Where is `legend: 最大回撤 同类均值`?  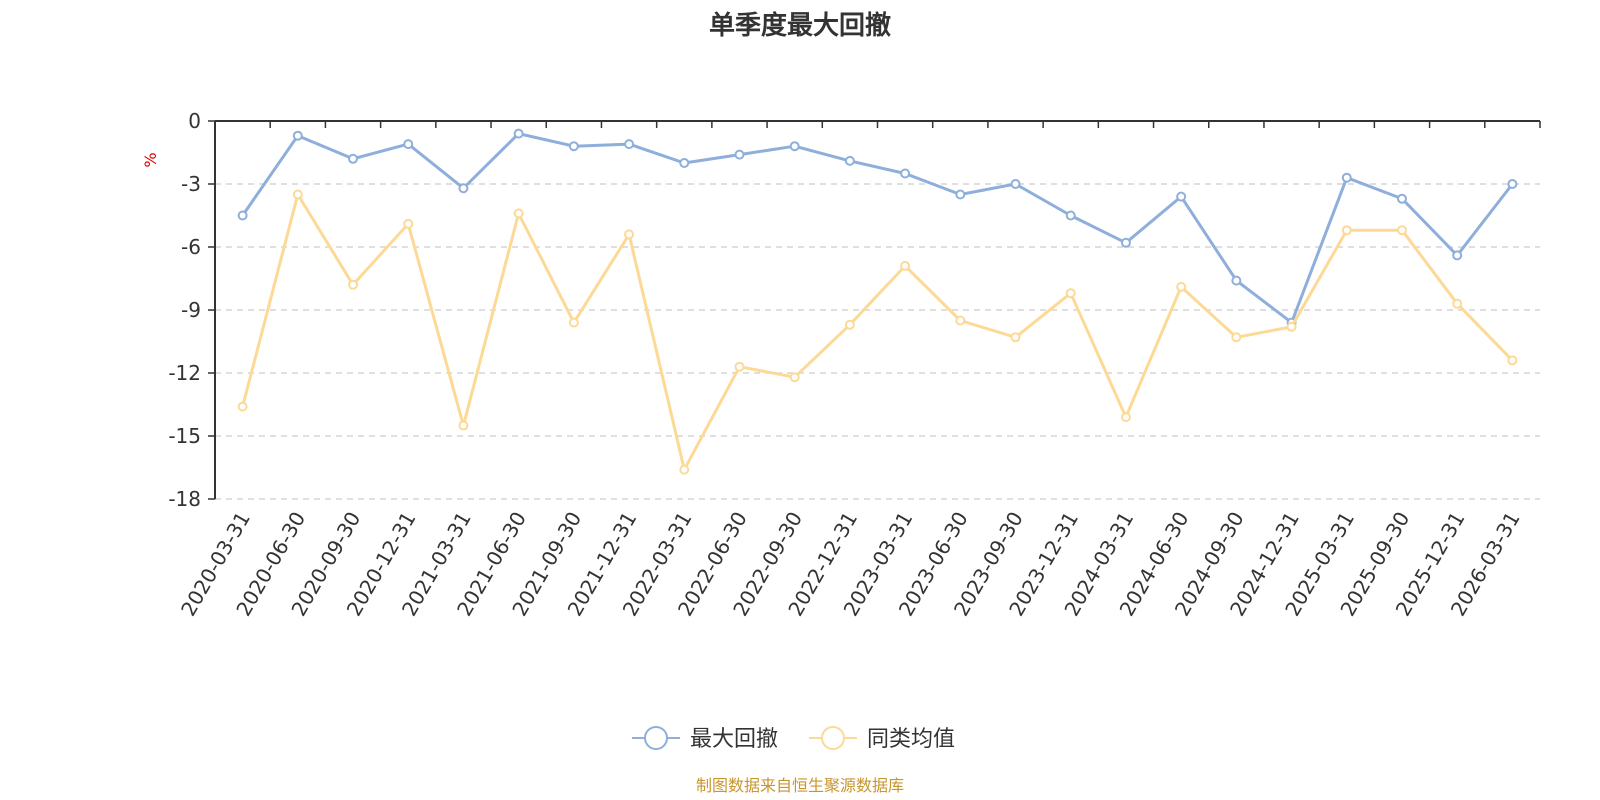 legend: 最大回撤 同类均值 is located at coordinates (793, 739).